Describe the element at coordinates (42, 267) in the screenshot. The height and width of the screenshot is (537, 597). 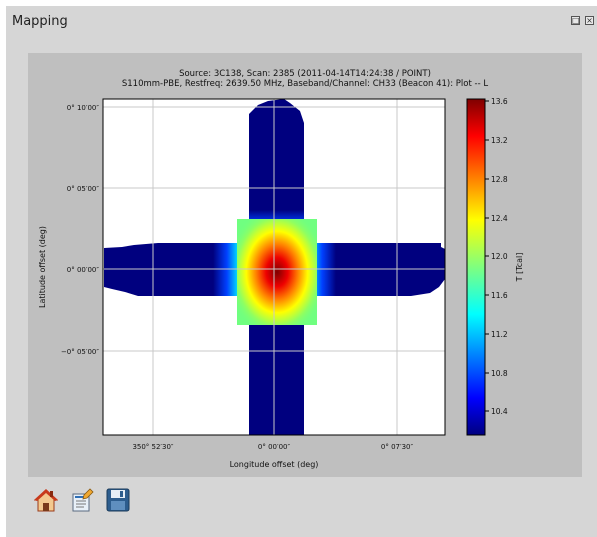
I see `y-axis-label: Latitude offset (deg)` at that location.